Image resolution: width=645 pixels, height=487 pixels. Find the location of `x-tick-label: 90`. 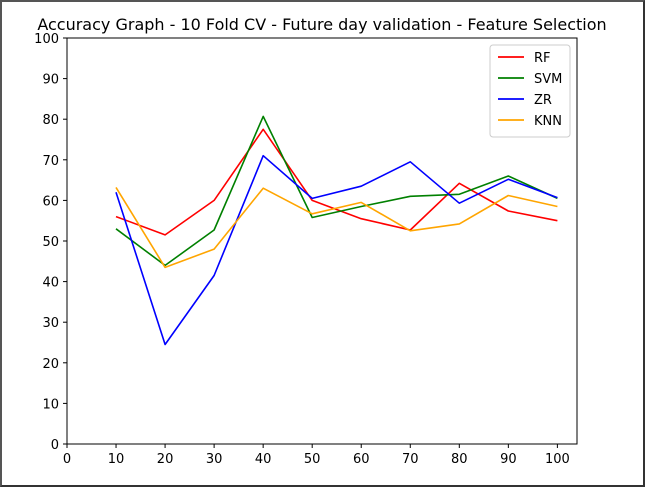

x-tick-label: 90 is located at coordinates (508, 459).